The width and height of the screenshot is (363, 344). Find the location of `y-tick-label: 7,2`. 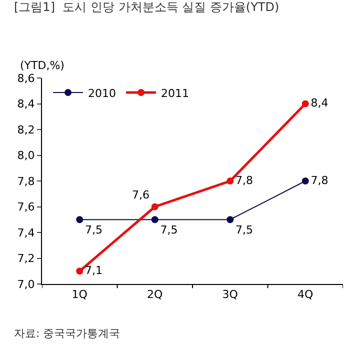

y-tick-label: 7,2 is located at coordinates (26, 259).